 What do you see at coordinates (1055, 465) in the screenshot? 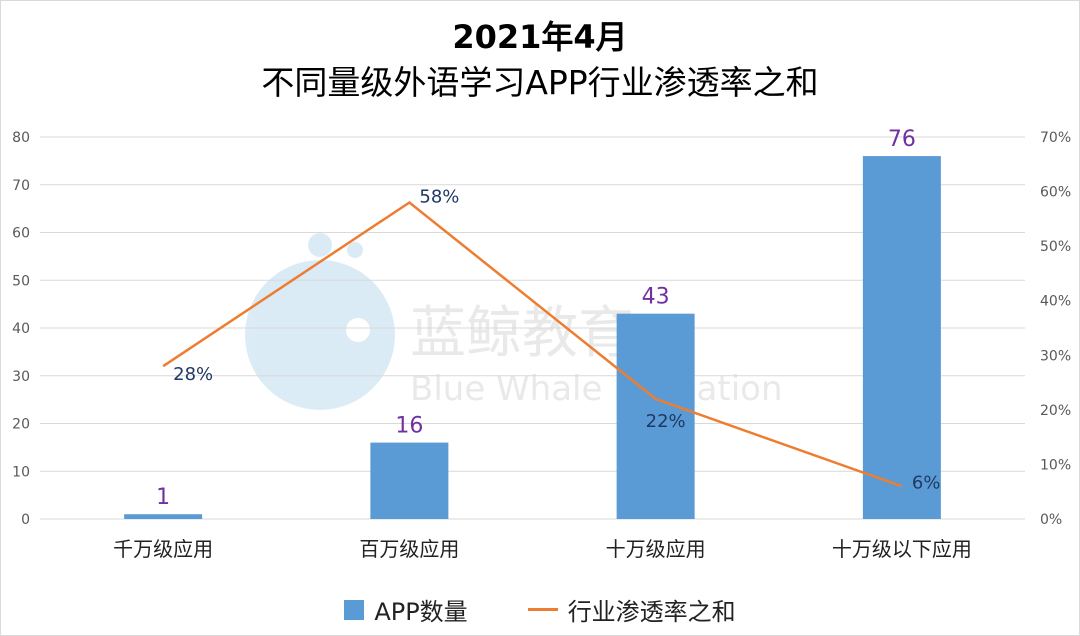
I see `y-right-tick-label: 10%` at bounding box center [1055, 465].